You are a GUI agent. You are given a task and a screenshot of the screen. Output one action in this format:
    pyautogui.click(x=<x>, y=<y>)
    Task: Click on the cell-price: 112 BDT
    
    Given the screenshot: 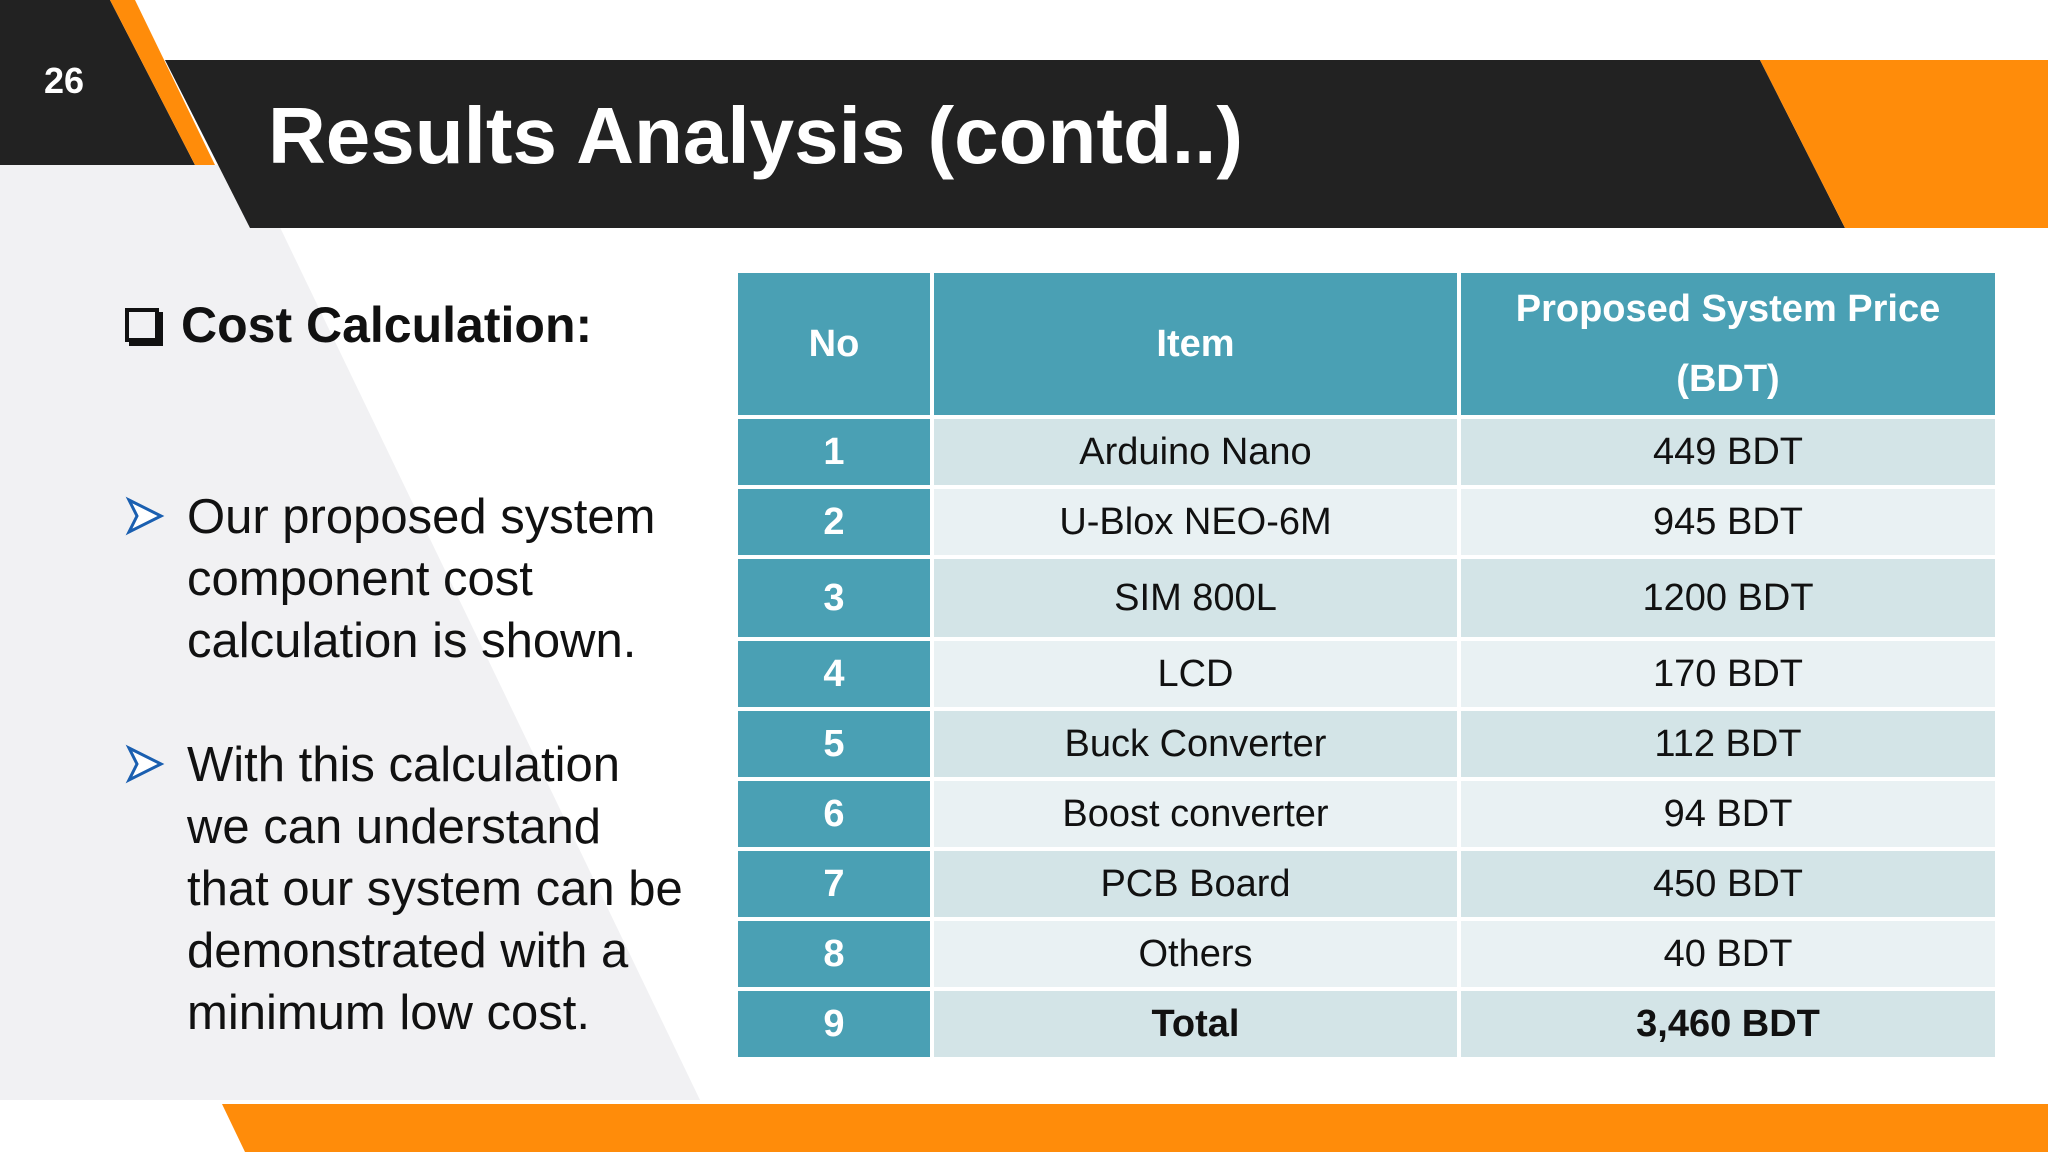 What is the action you would take?
    pyautogui.click(x=1728, y=744)
    